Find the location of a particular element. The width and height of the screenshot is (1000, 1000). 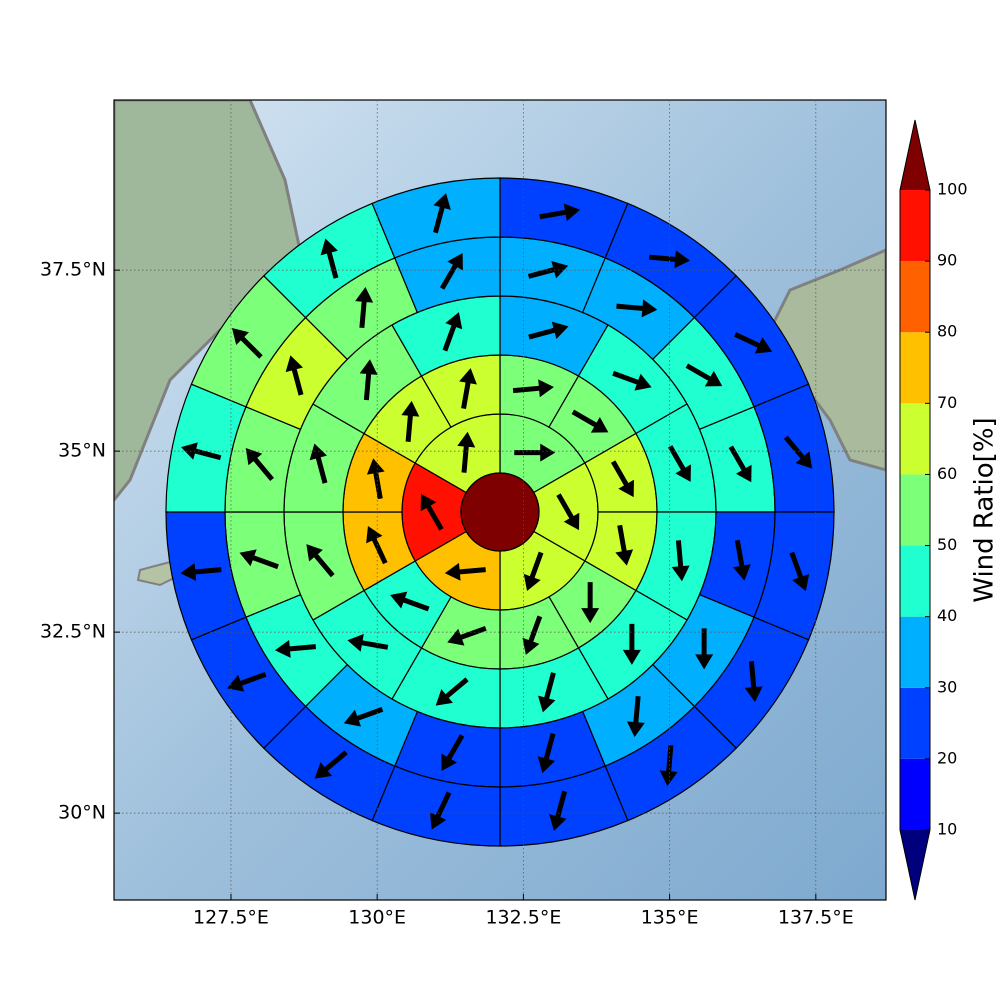

colorbar-tick-label: 20 is located at coordinates (947, 757).